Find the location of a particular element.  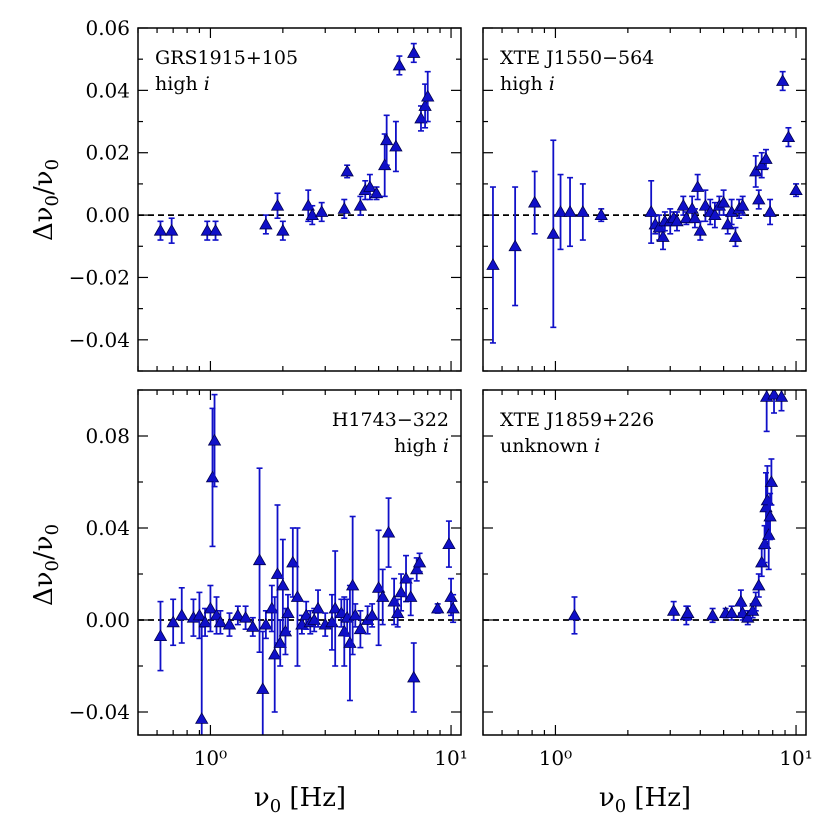

y-tick-label: 0.08 is located at coordinates (107, 436).